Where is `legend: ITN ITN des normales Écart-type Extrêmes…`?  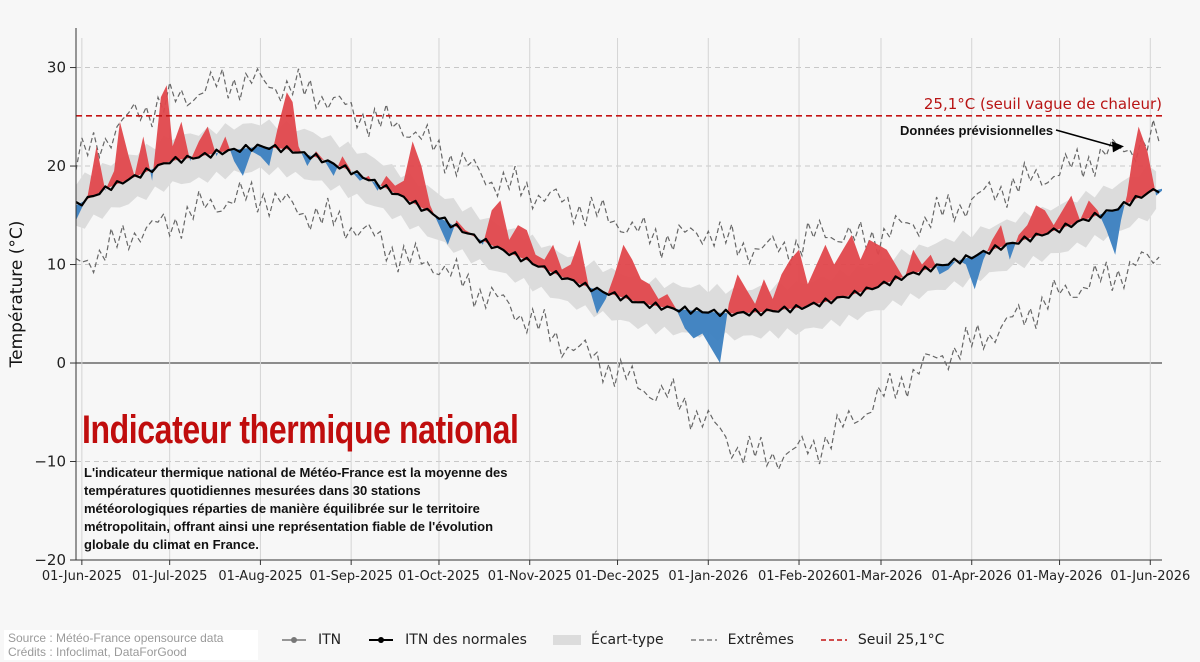
legend: ITN ITN des normales Écart-type Extrêmes… is located at coordinates (625, 640).